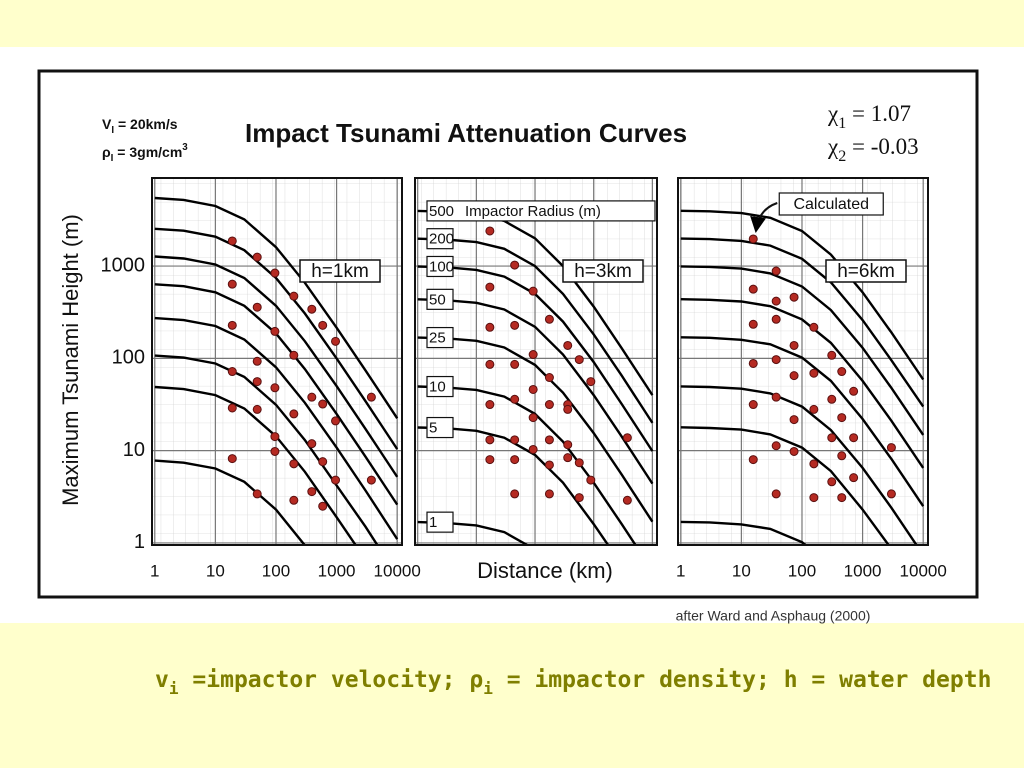  Describe the element at coordinates (185, 147) in the screenshot. I see `text-part: 3` at that location.